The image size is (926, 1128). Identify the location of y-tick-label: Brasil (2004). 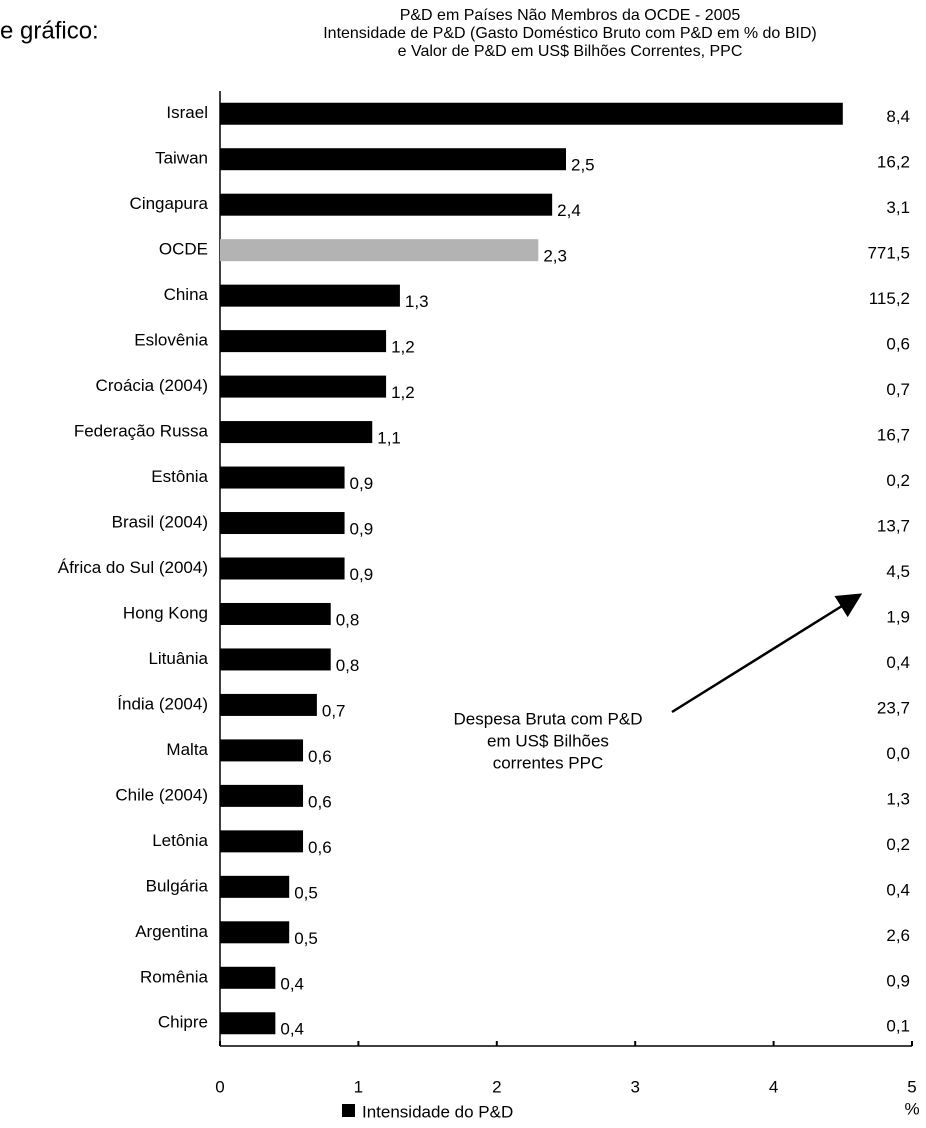
(160, 522).